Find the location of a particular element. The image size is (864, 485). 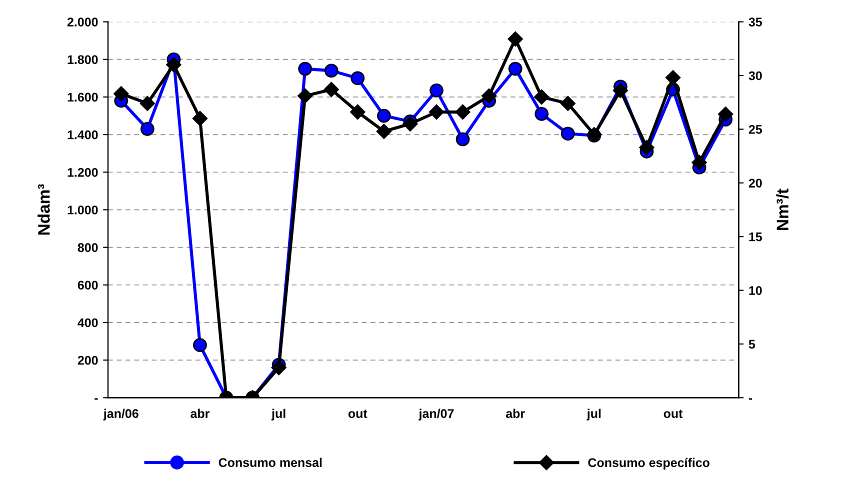

legend-label: Consumo mensal is located at coordinates (270, 462).